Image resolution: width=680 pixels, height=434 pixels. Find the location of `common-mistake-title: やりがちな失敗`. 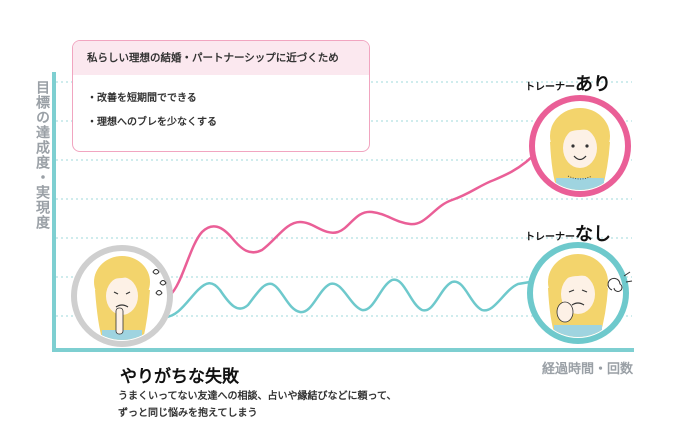

common-mistake-title: やりがちな失敗 is located at coordinates (179, 377).